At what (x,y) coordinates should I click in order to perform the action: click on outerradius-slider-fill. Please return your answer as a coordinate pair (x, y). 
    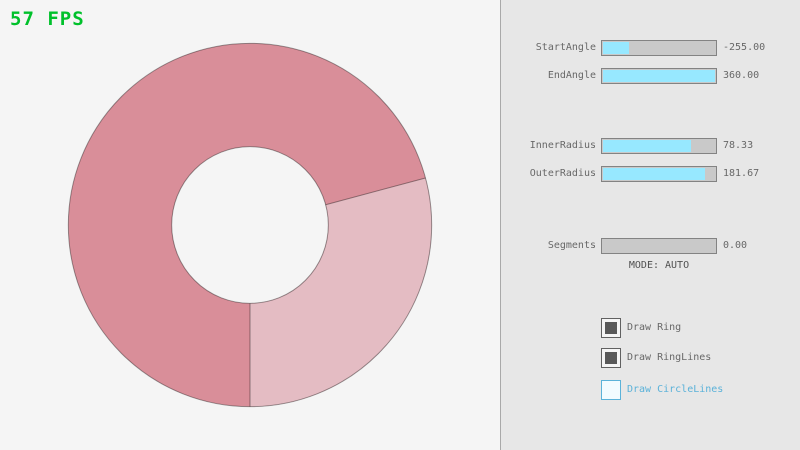
    Looking at the image, I should click on (654, 174).